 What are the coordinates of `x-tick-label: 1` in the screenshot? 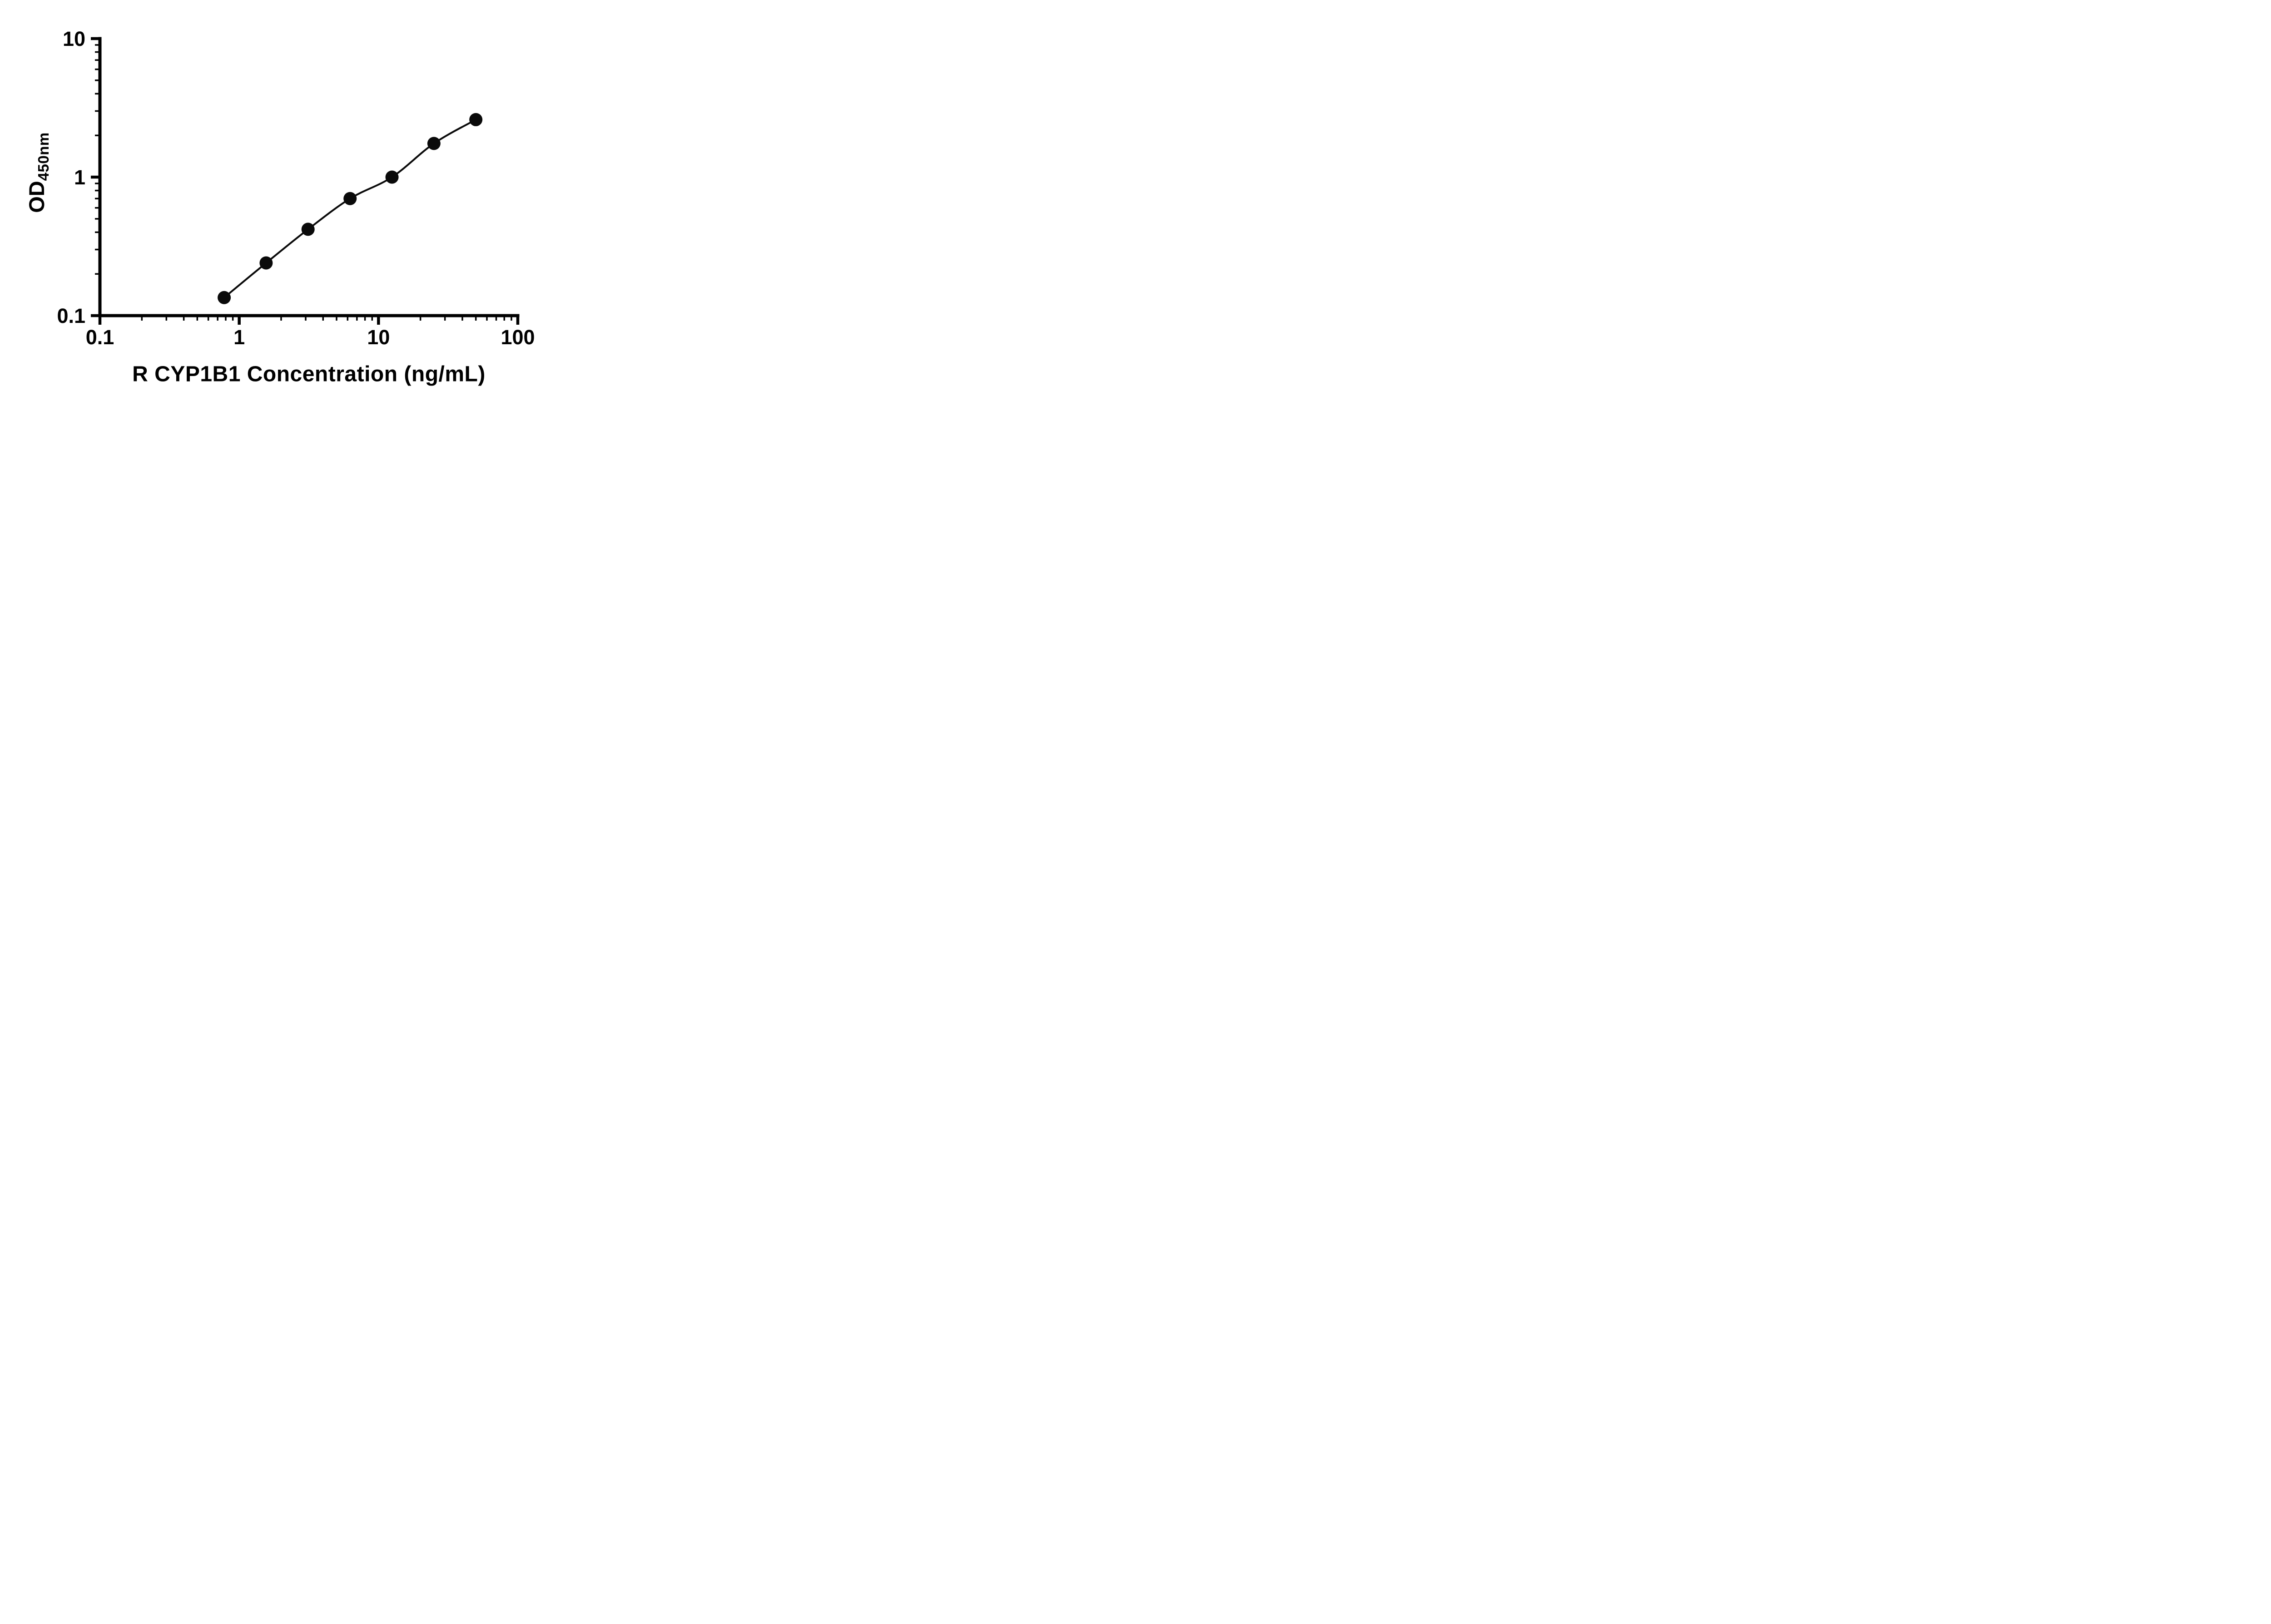 It's located at (239, 337).